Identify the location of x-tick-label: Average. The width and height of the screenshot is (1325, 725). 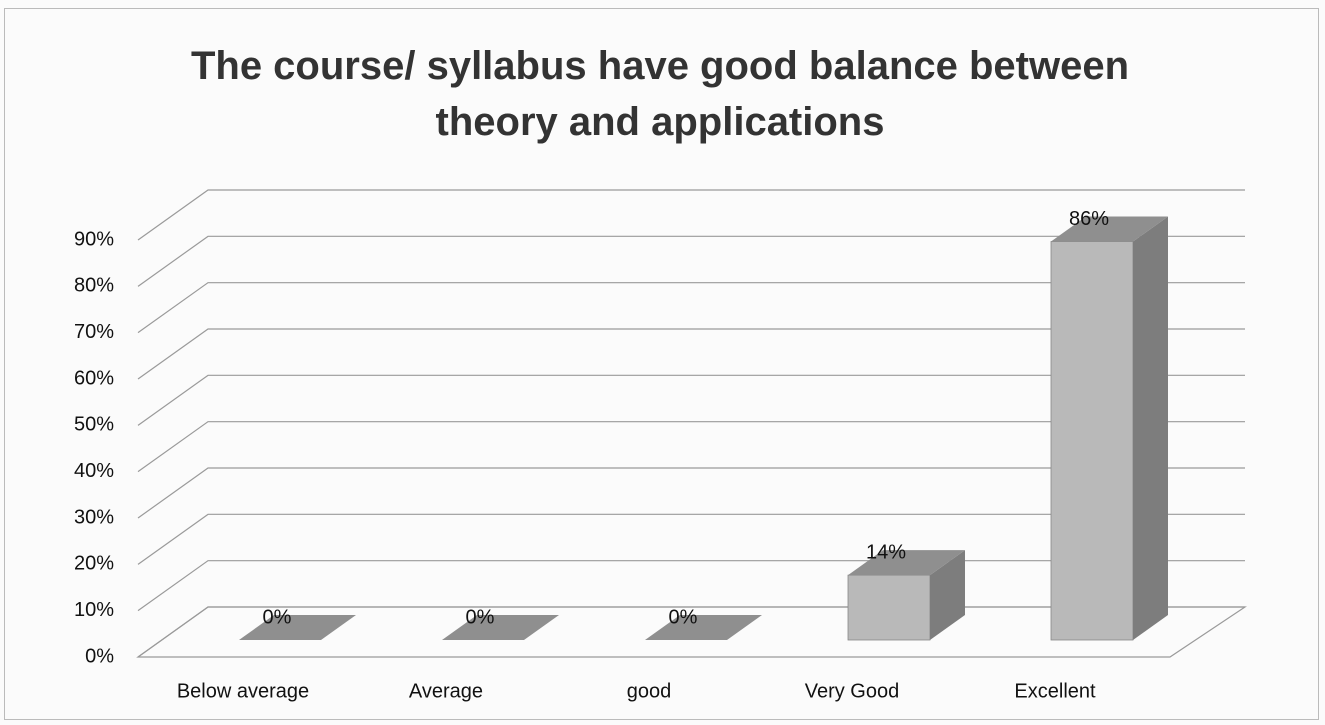
(446, 691).